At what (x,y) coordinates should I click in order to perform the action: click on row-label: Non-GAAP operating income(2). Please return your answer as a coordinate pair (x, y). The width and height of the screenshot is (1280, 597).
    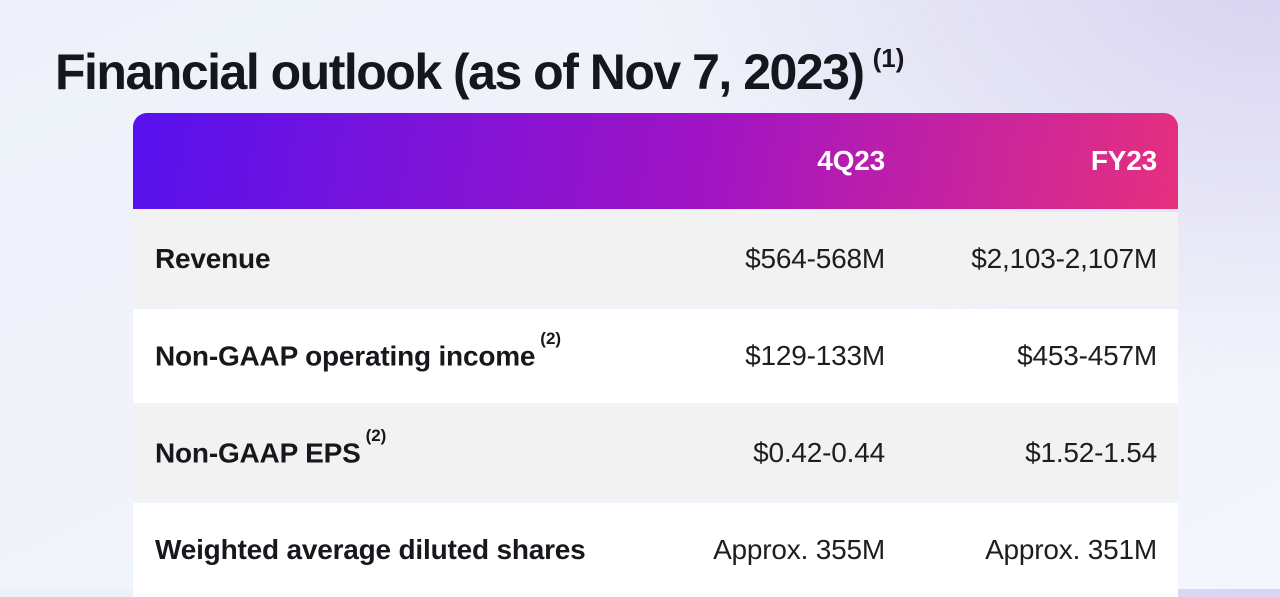
    Looking at the image, I should click on (383, 350).